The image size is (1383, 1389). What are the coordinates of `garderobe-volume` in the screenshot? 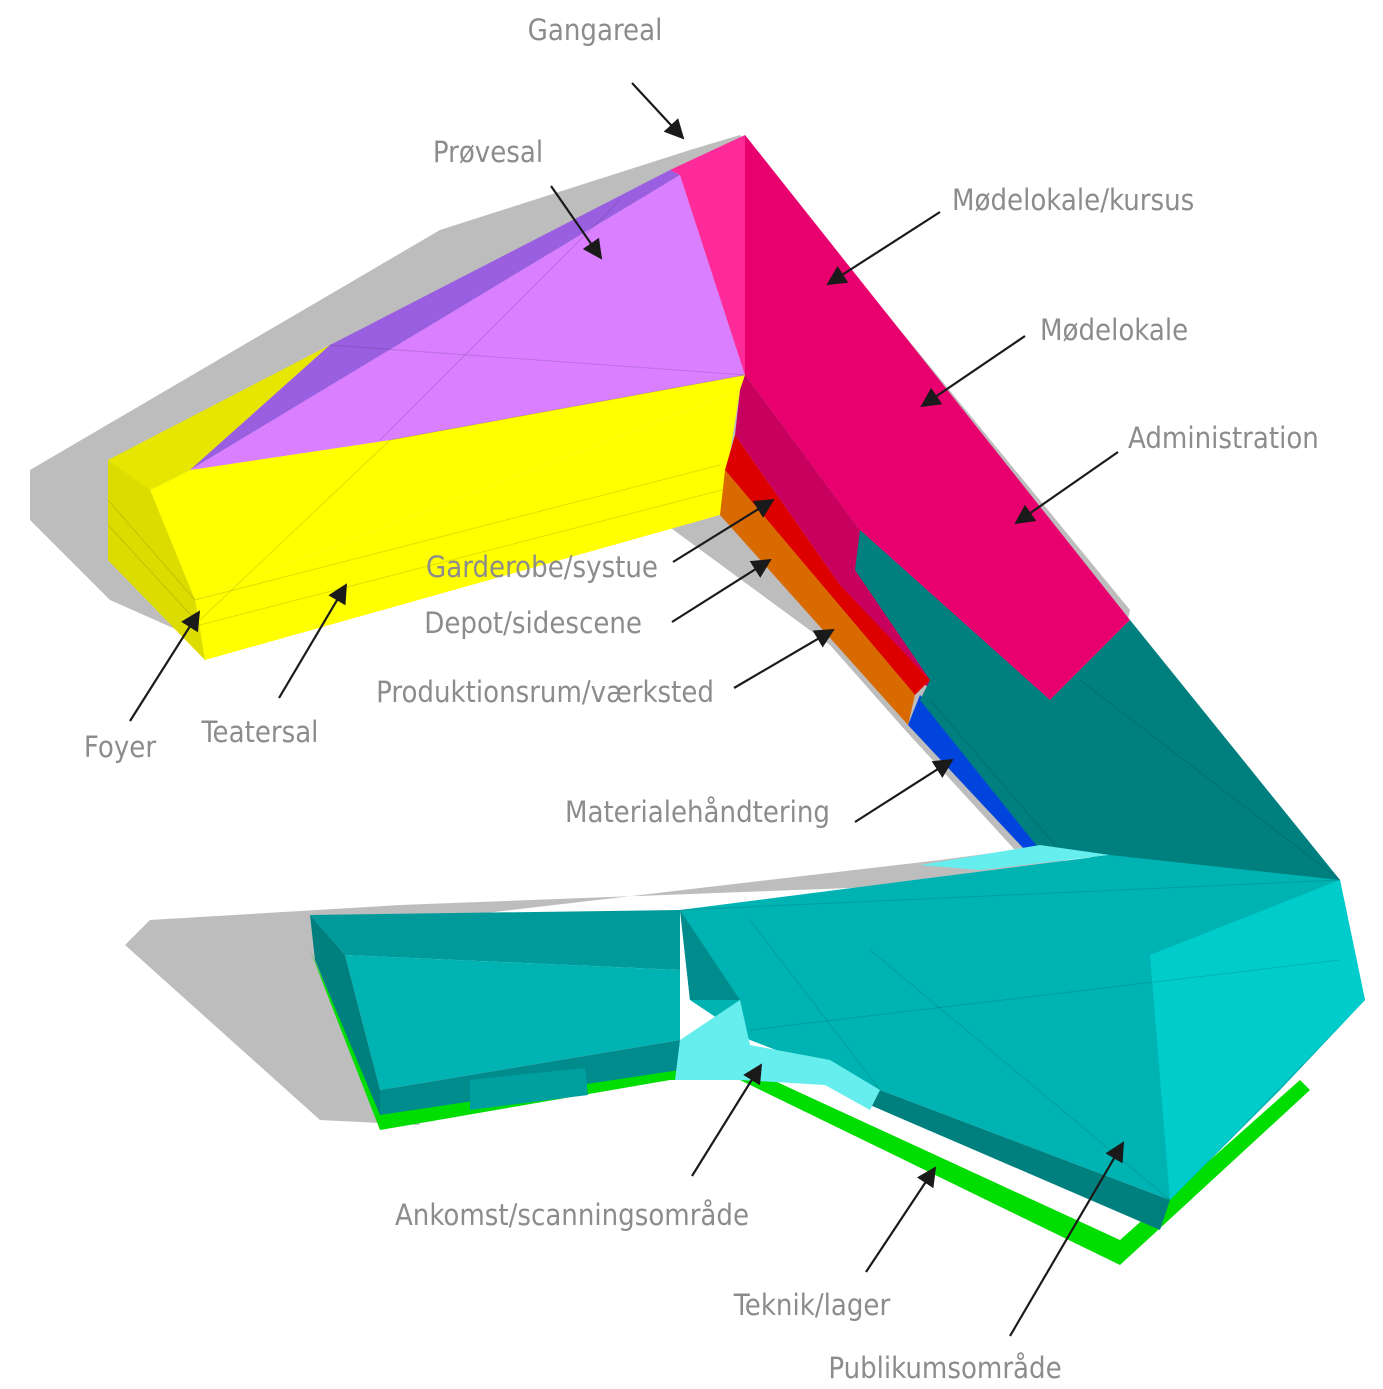 It's located at (827, 565).